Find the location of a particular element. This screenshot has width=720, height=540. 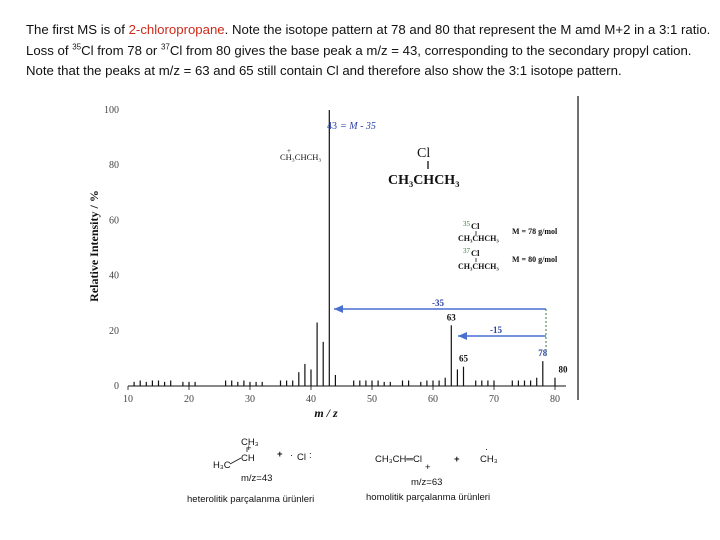

loss-35-arrowhead is located at coordinates (338, 309).